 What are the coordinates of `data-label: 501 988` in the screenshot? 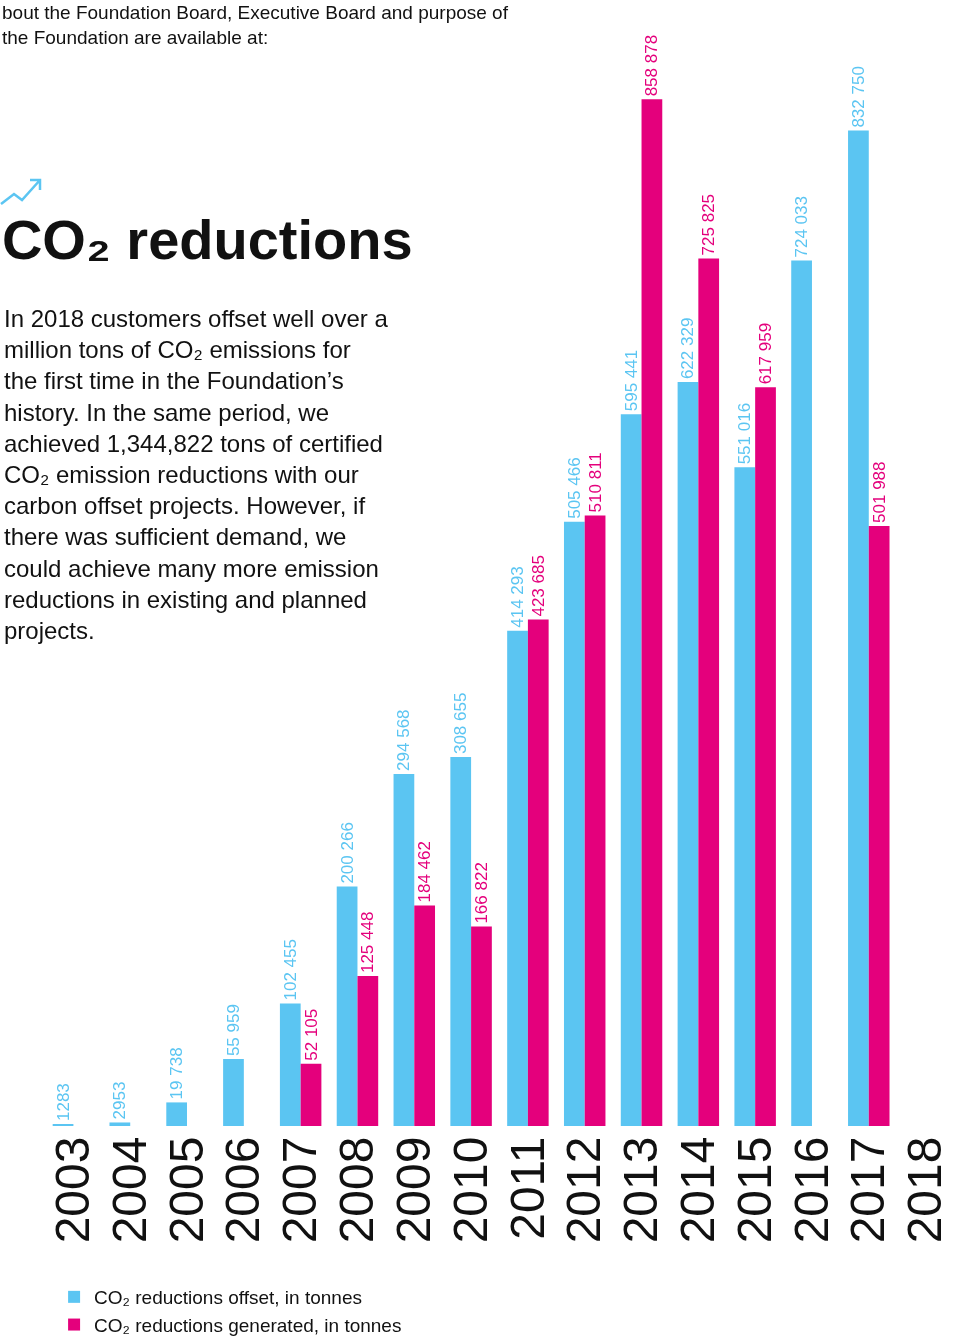 It's located at (879, 492).